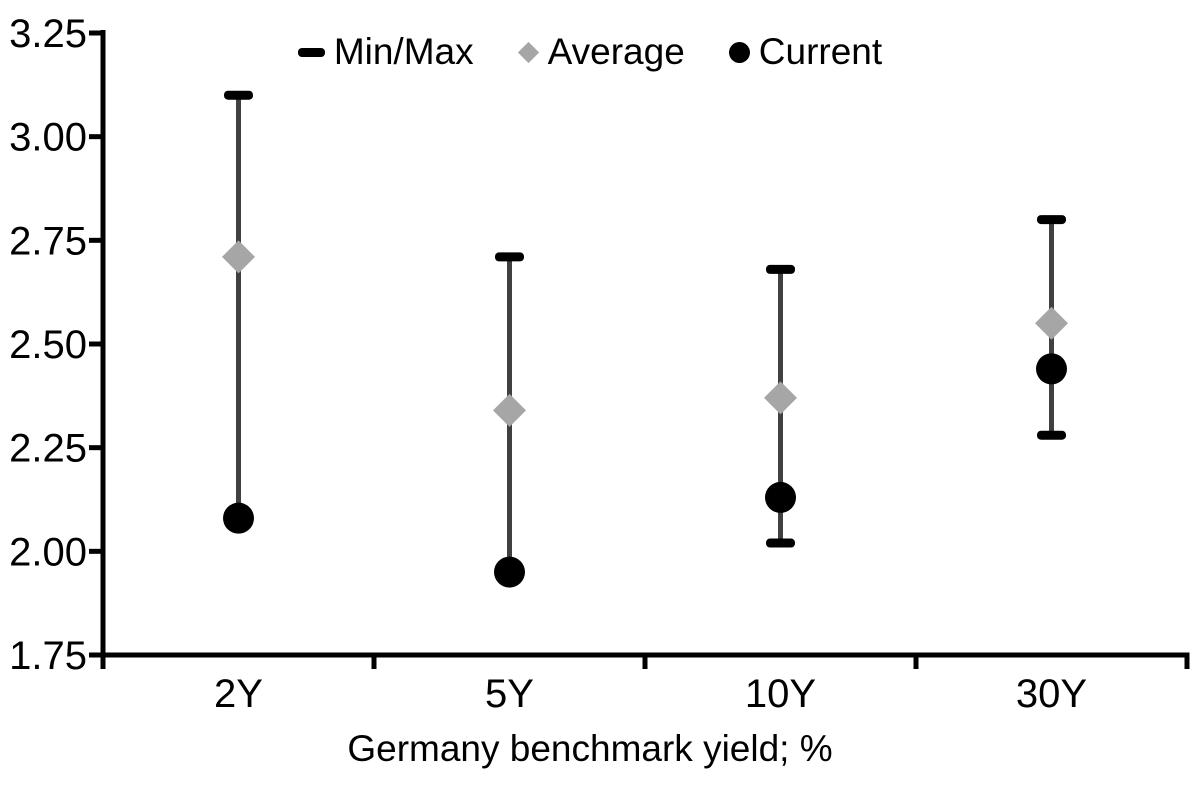 This screenshot has width=1200, height=788. Describe the element at coordinates (238, 518) in the screenshot. I see `current-marker-2Y` at that location.